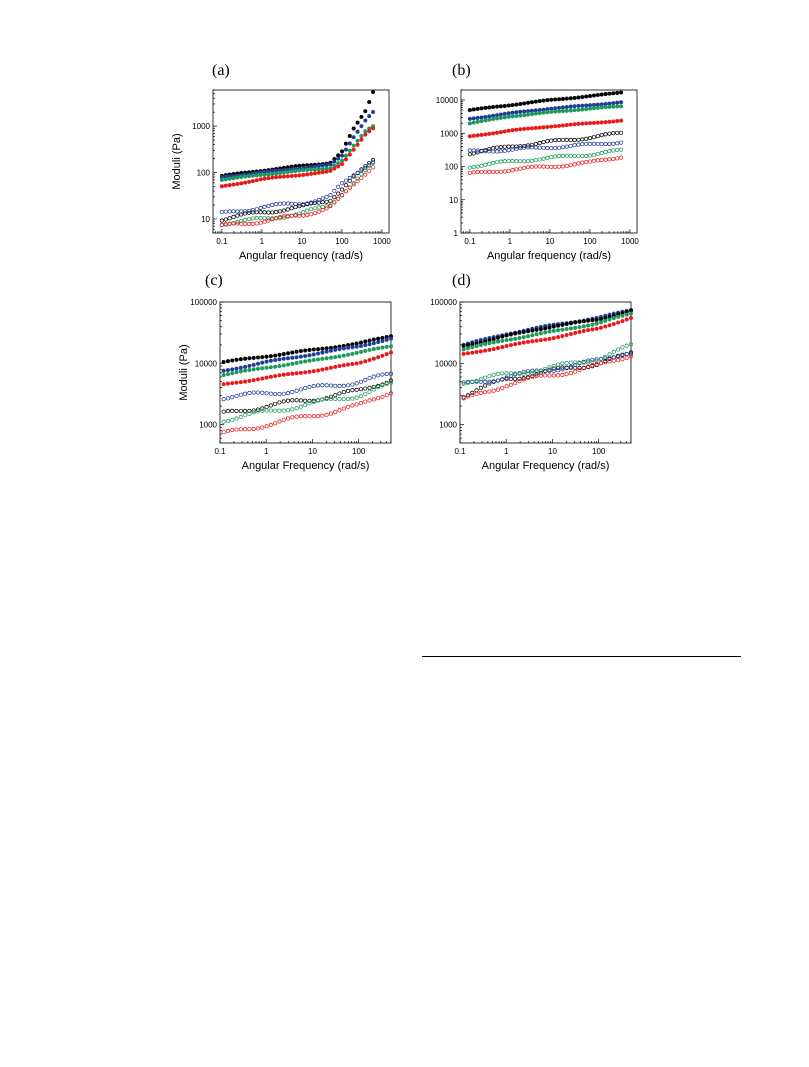  What do you see at coordinates (208, 425) in the screenshot?
I see `y-tick-label: 1000` at bounding box center [208, 425].